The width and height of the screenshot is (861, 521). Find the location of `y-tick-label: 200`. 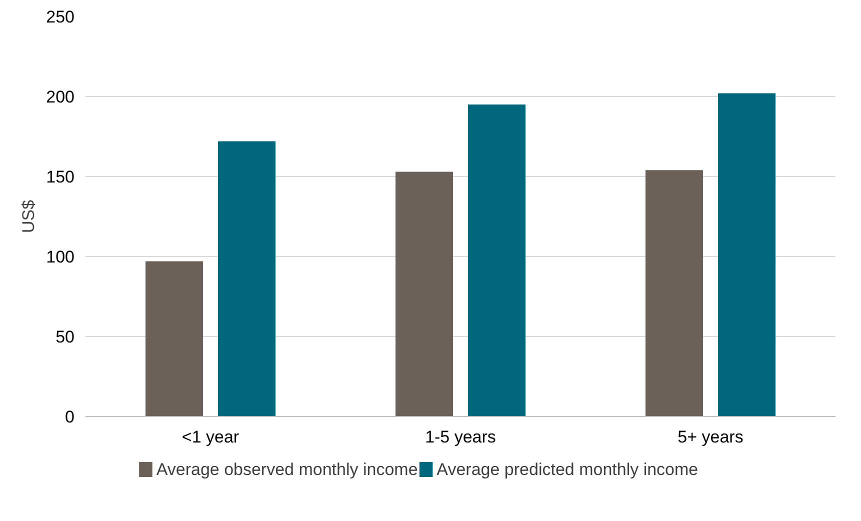

y-tick-label: 200 is located at coordinates (60, 97).